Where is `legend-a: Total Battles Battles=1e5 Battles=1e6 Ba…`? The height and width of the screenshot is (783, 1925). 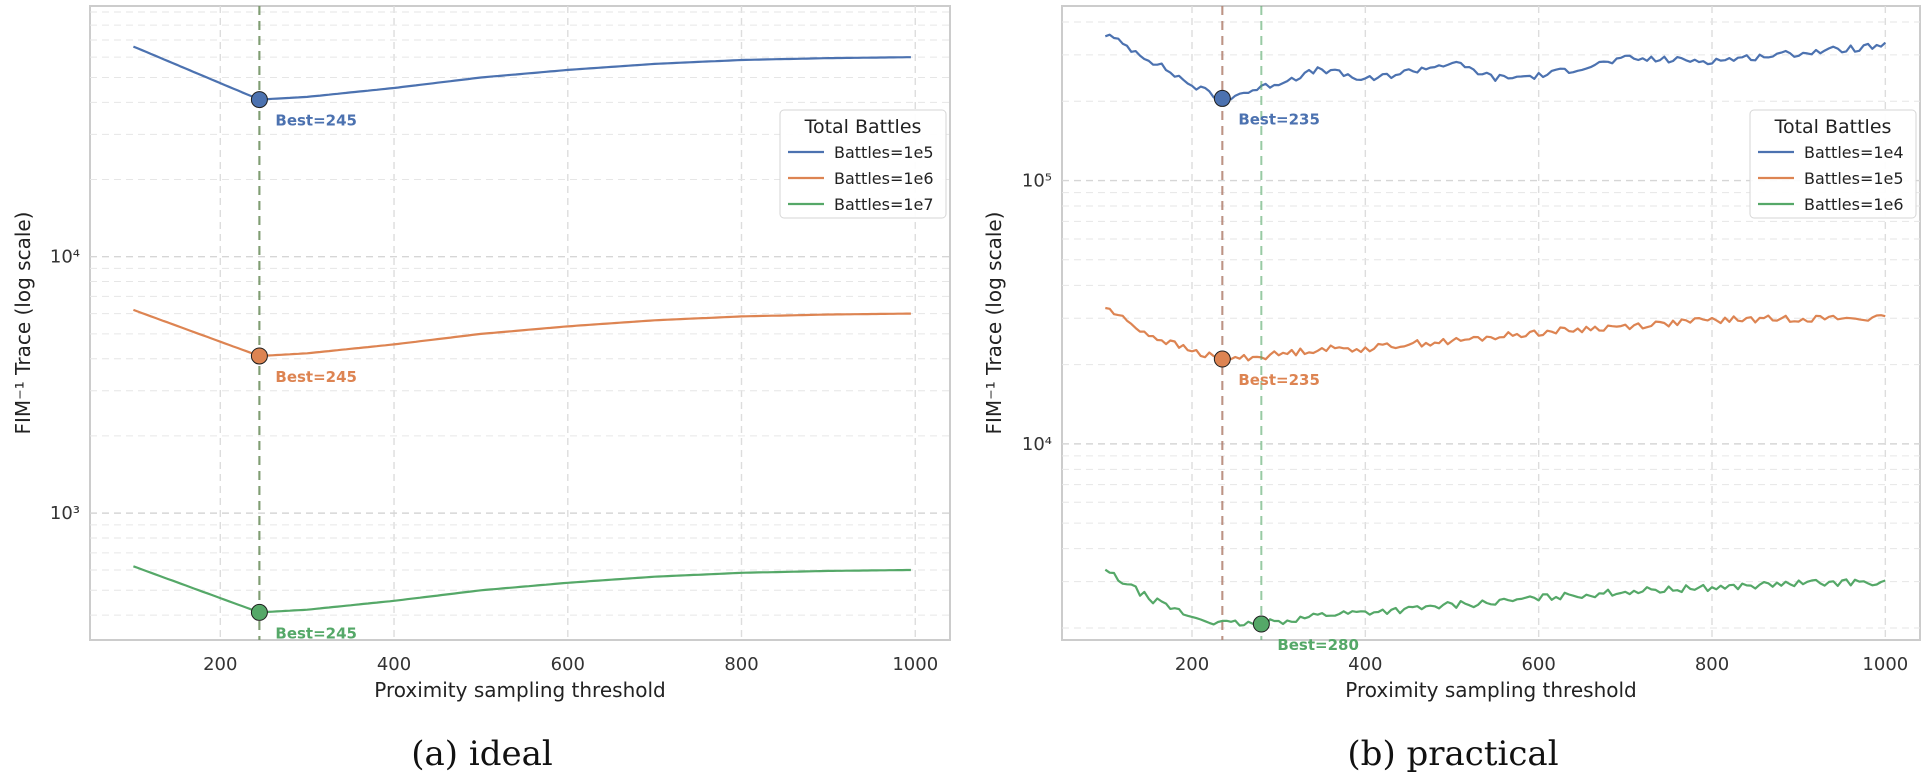
legend-a: Total Battles Battles=1e5 Battles=1e6 Ba… is located at coordinates (863, 164).